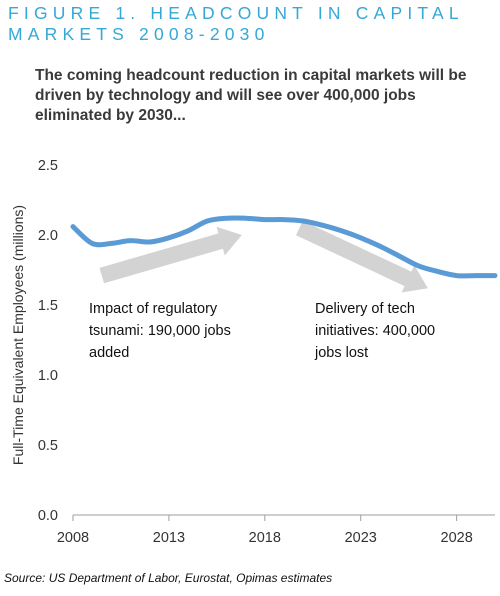 The image size is (500, 596). What do you see at coordinates (265, 538) in the screenshot?
I see `x-tick-label: 2018` at bounding box center [265, 538].